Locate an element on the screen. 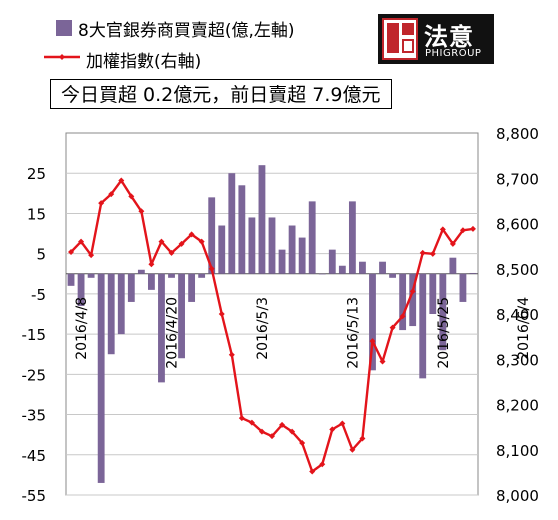 The width and height of the screenshot is (558, 520). left-tick-label: -55 is located at coordinates (34, 496).